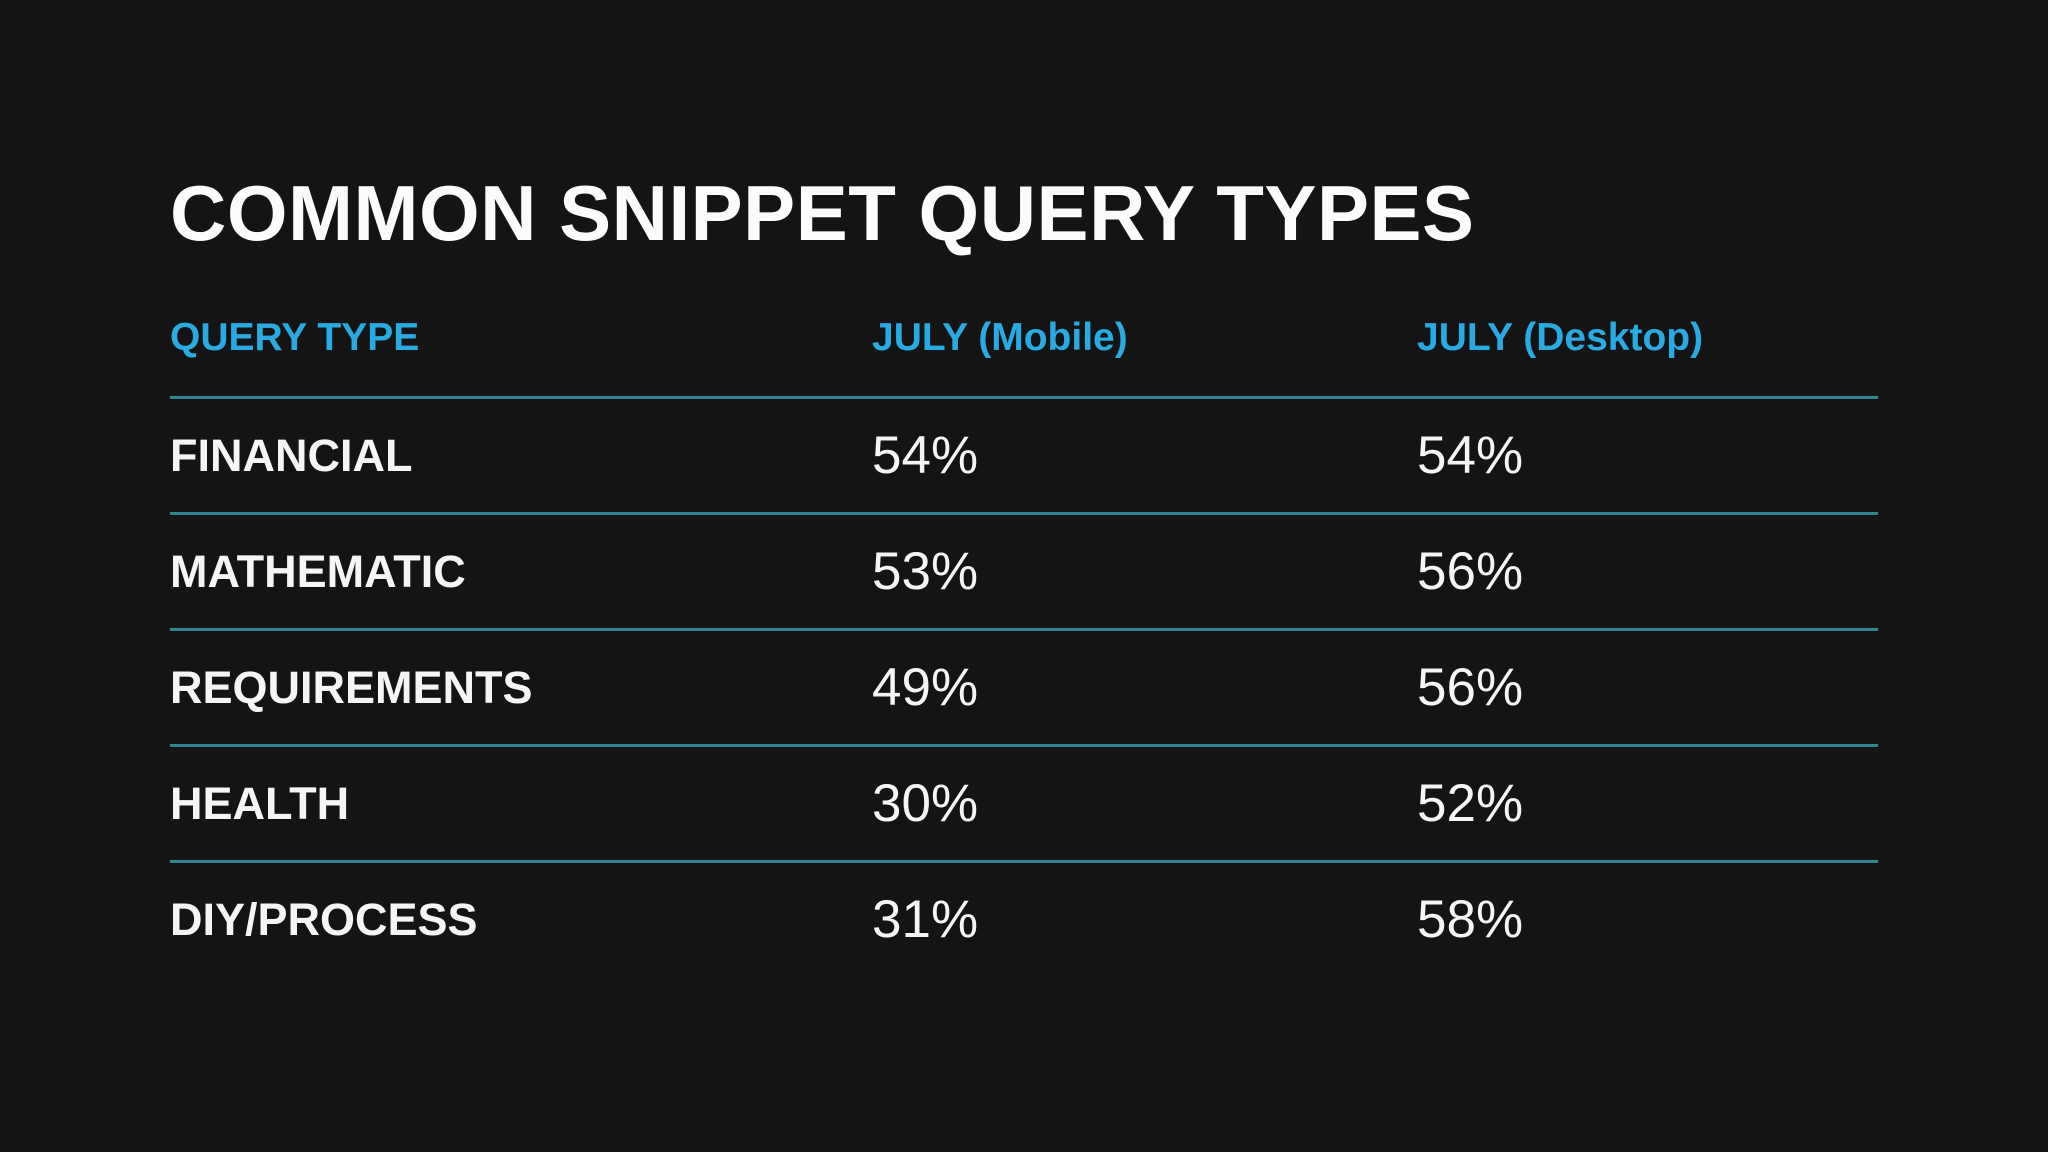 This screenshot has height=1152, width=2048. I want to click on table-row: MATHEMATIC 53% 56%, so click(1024, 573).